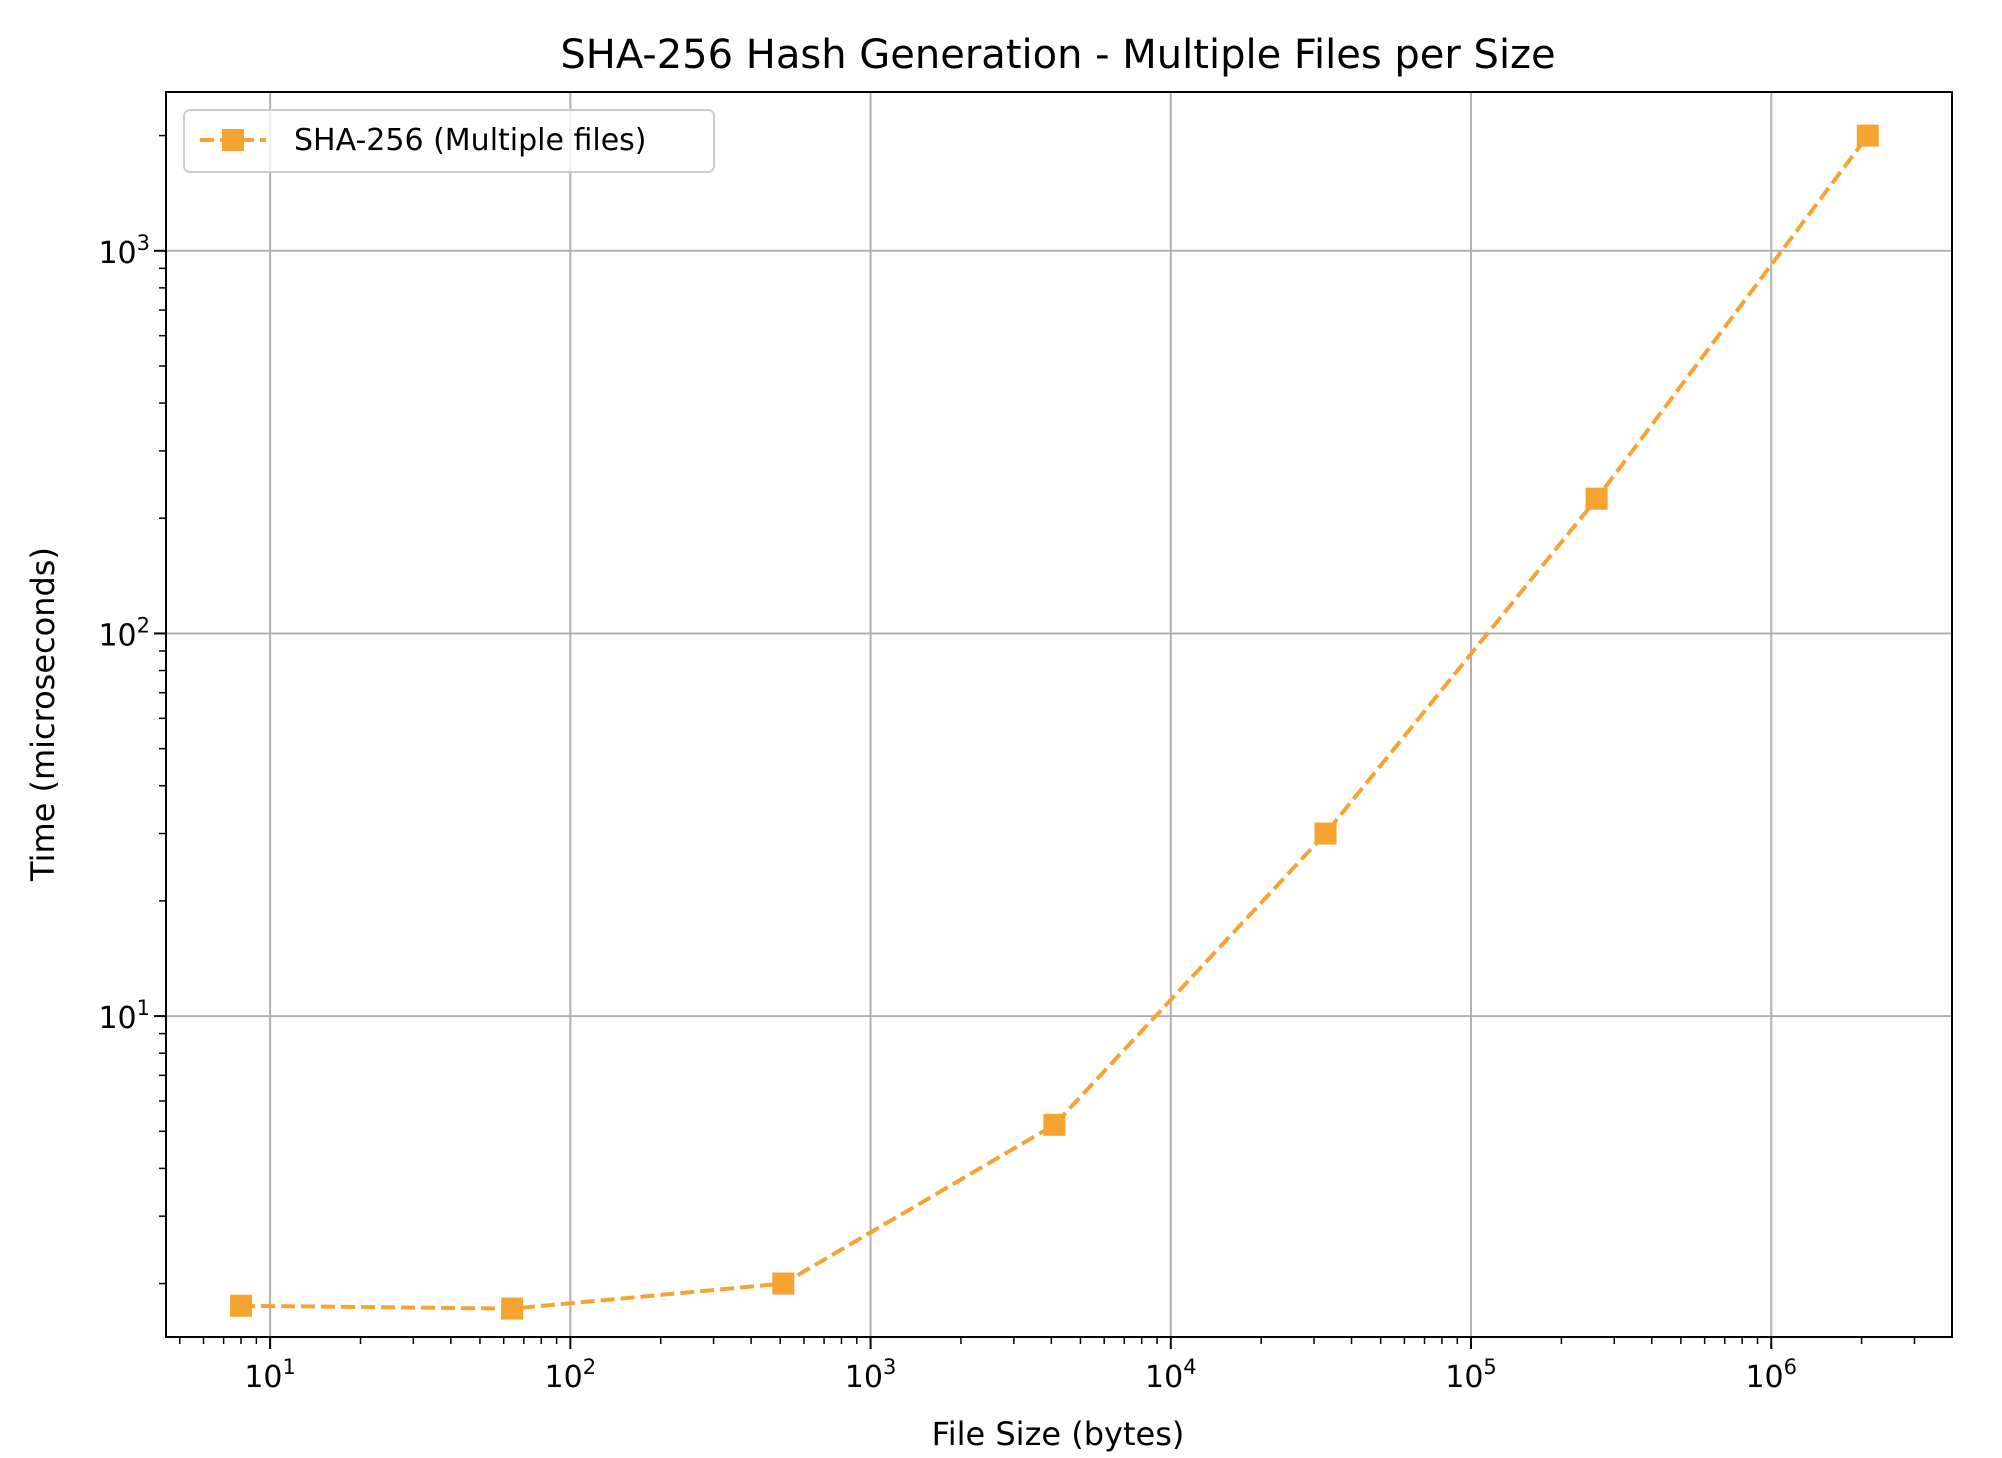 Image resolution: width=2002 pixels, height=1458 pixels. I want to click on legend-marker-swatch, so click(233, 140).